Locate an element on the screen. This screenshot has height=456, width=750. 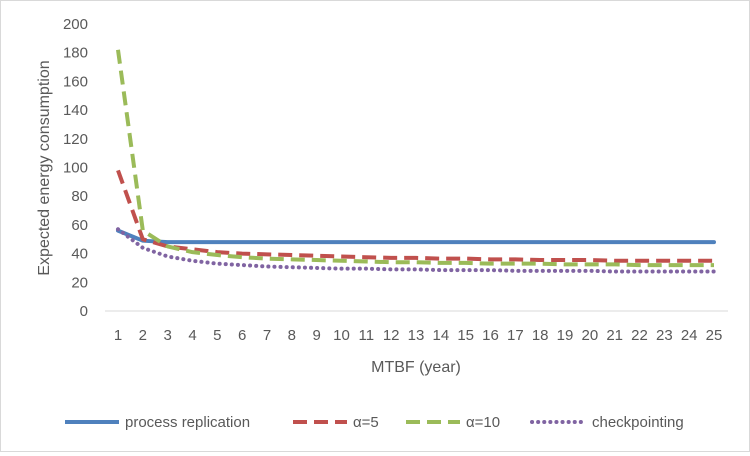
y-tick-label: 140 is located at coordinates (75, 110).